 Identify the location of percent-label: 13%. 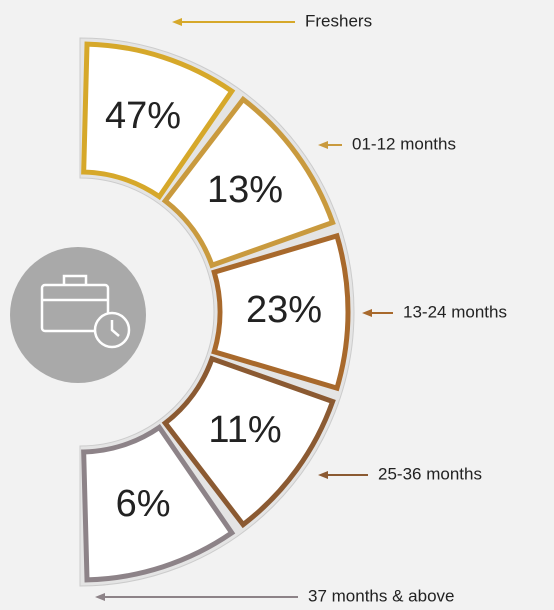
(245, 190).